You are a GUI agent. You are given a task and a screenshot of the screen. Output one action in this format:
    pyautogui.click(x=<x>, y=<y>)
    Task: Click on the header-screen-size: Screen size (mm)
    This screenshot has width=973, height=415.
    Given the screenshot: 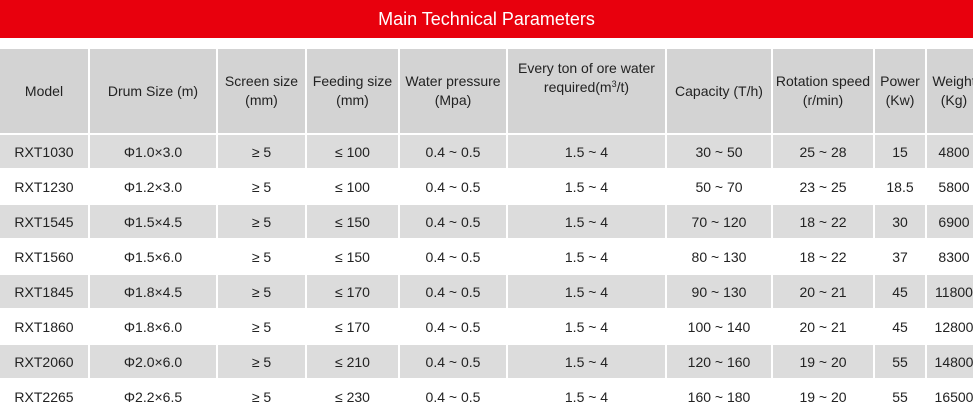 What is the action you would take?
    pyautogui.click(x=261, y=91)
    